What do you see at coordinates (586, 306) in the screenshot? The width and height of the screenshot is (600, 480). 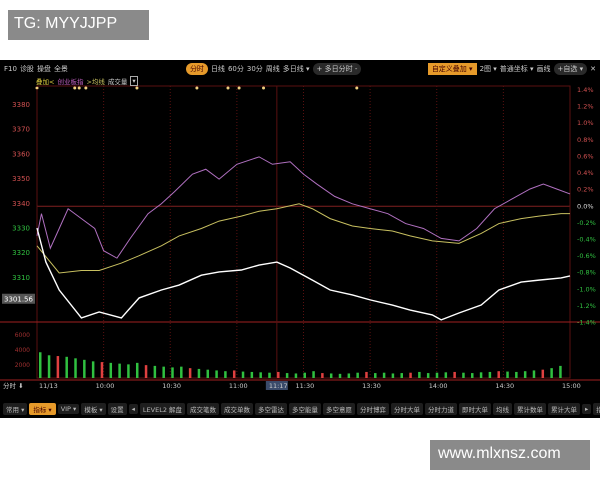 I see `percent-tick: -1.2%` at bounding box center [586, 306].